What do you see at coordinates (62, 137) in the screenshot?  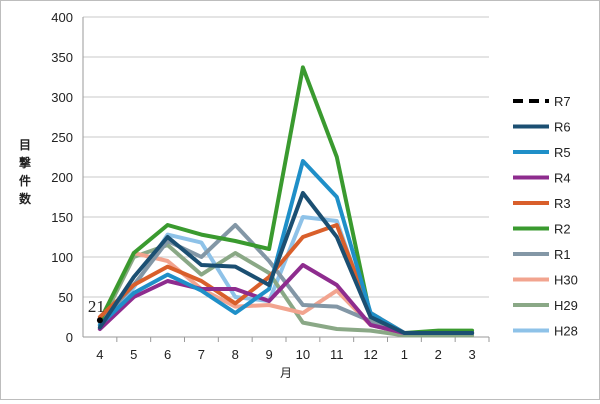 I see `y-tick-label: 250` at bounding box center [62, 137].